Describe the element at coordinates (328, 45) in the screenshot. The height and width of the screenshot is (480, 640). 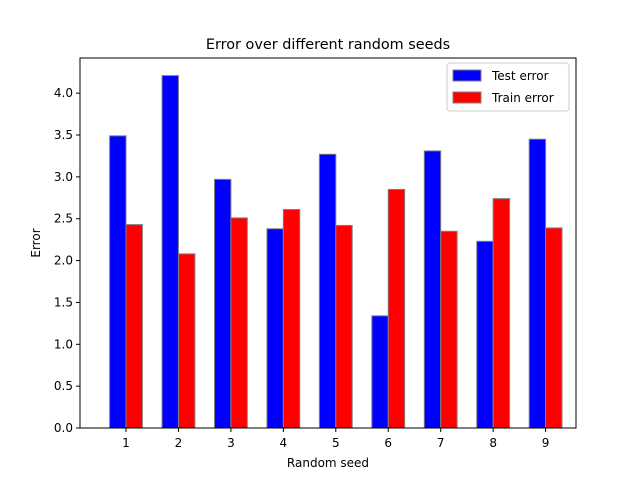
I see `chart-title: Error over different random seeds` at that location.